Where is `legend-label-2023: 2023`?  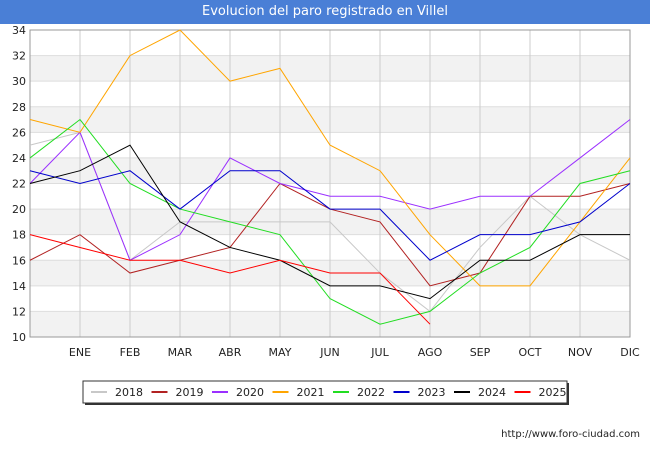 legend-label-2023: 2023 is located at coordinates (432, 392).